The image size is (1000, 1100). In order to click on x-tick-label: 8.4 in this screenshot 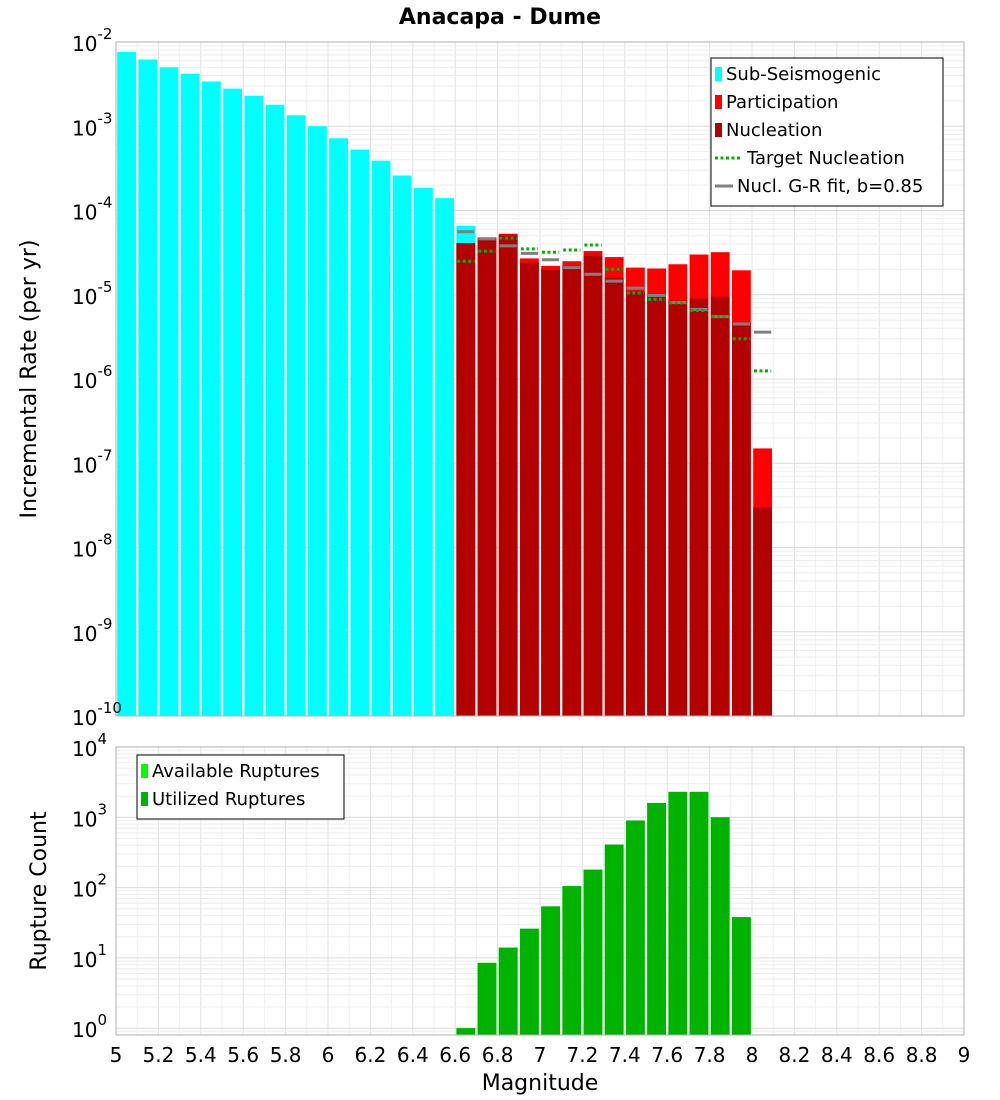, I will do `click(837, 1055)`.